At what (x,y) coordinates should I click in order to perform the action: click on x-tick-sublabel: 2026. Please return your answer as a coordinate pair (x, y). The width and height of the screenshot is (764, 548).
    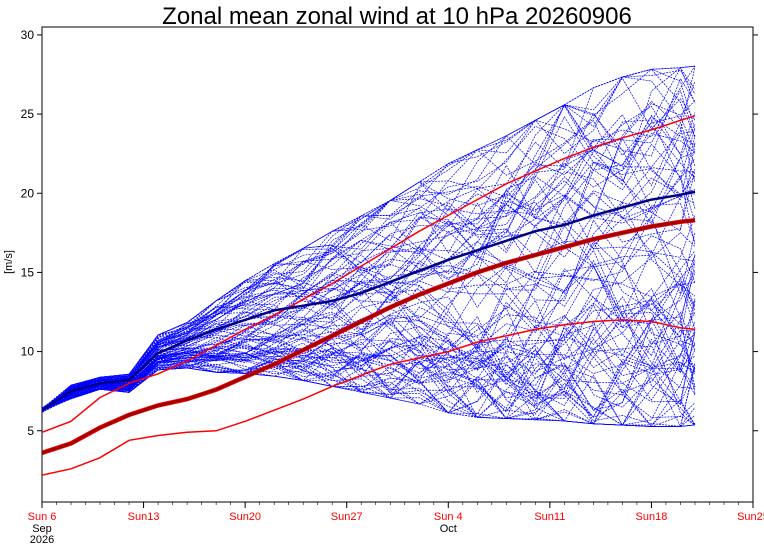
    Looking at the image, I should click on (42, 540).